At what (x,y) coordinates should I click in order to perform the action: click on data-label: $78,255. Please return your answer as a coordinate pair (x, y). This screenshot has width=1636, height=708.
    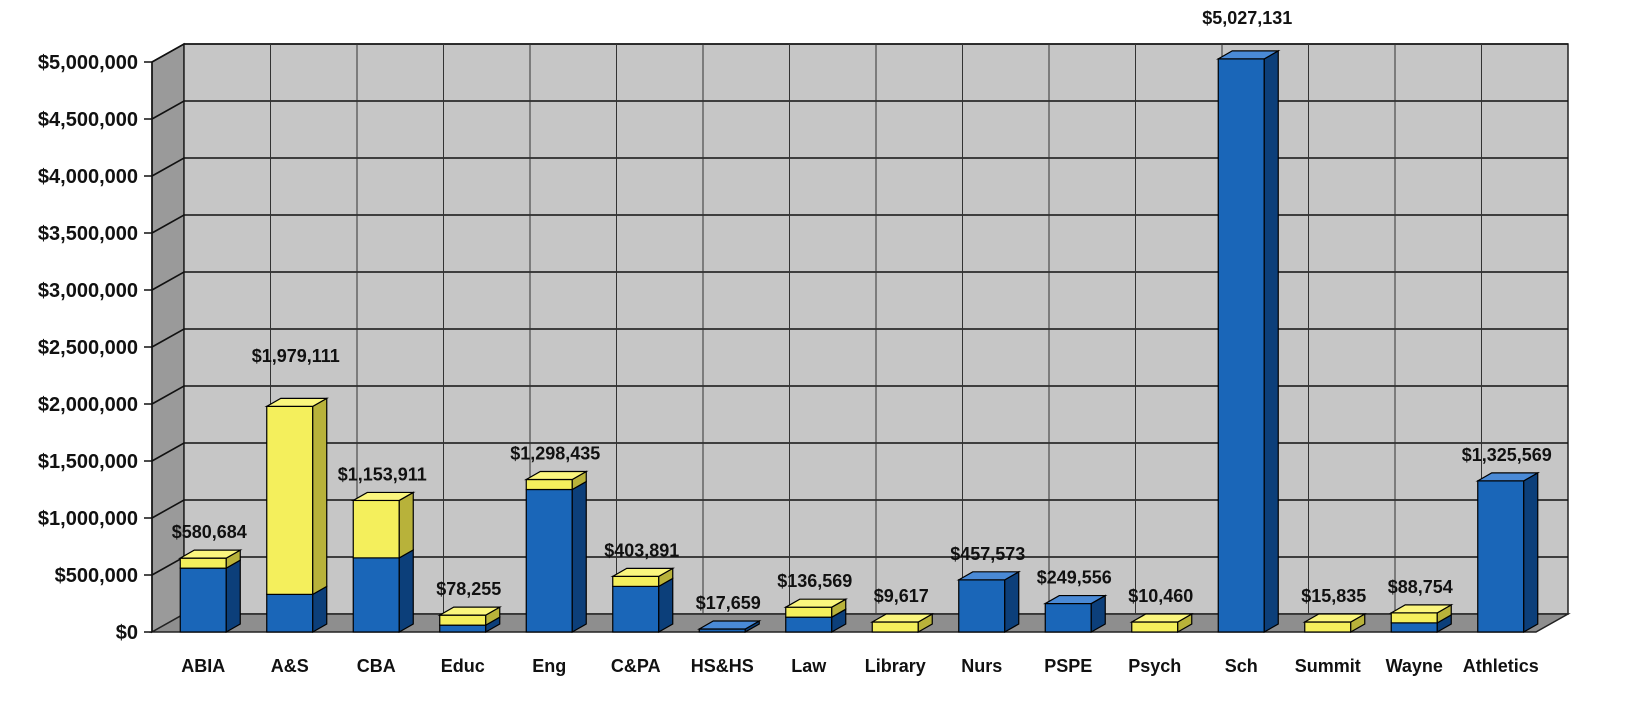
    Looking at the image, I should click on (468, 589).